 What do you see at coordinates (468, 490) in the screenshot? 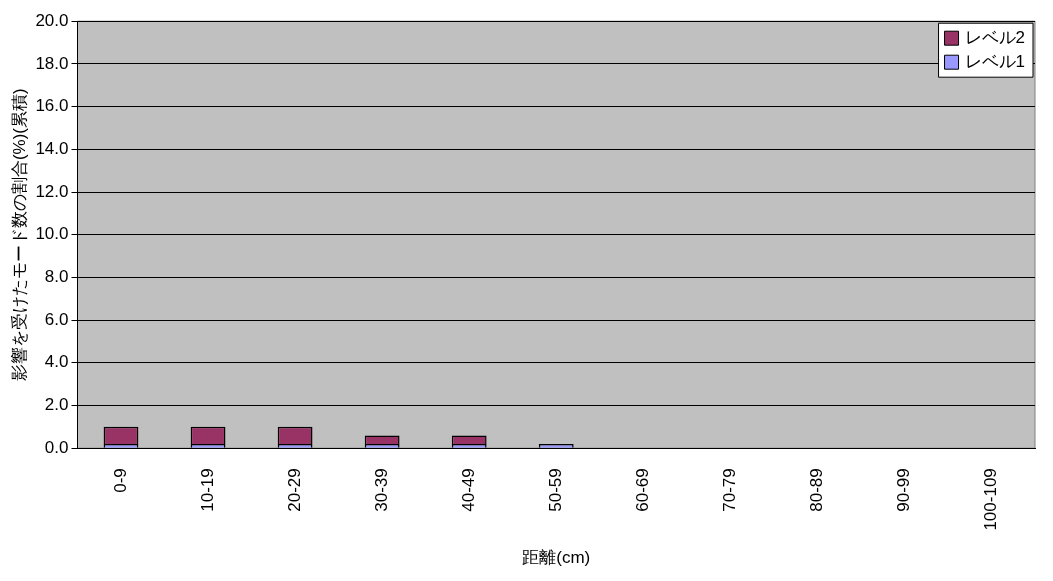
I see `x-tick-label: 40-49` at bounding box center [468, 490].